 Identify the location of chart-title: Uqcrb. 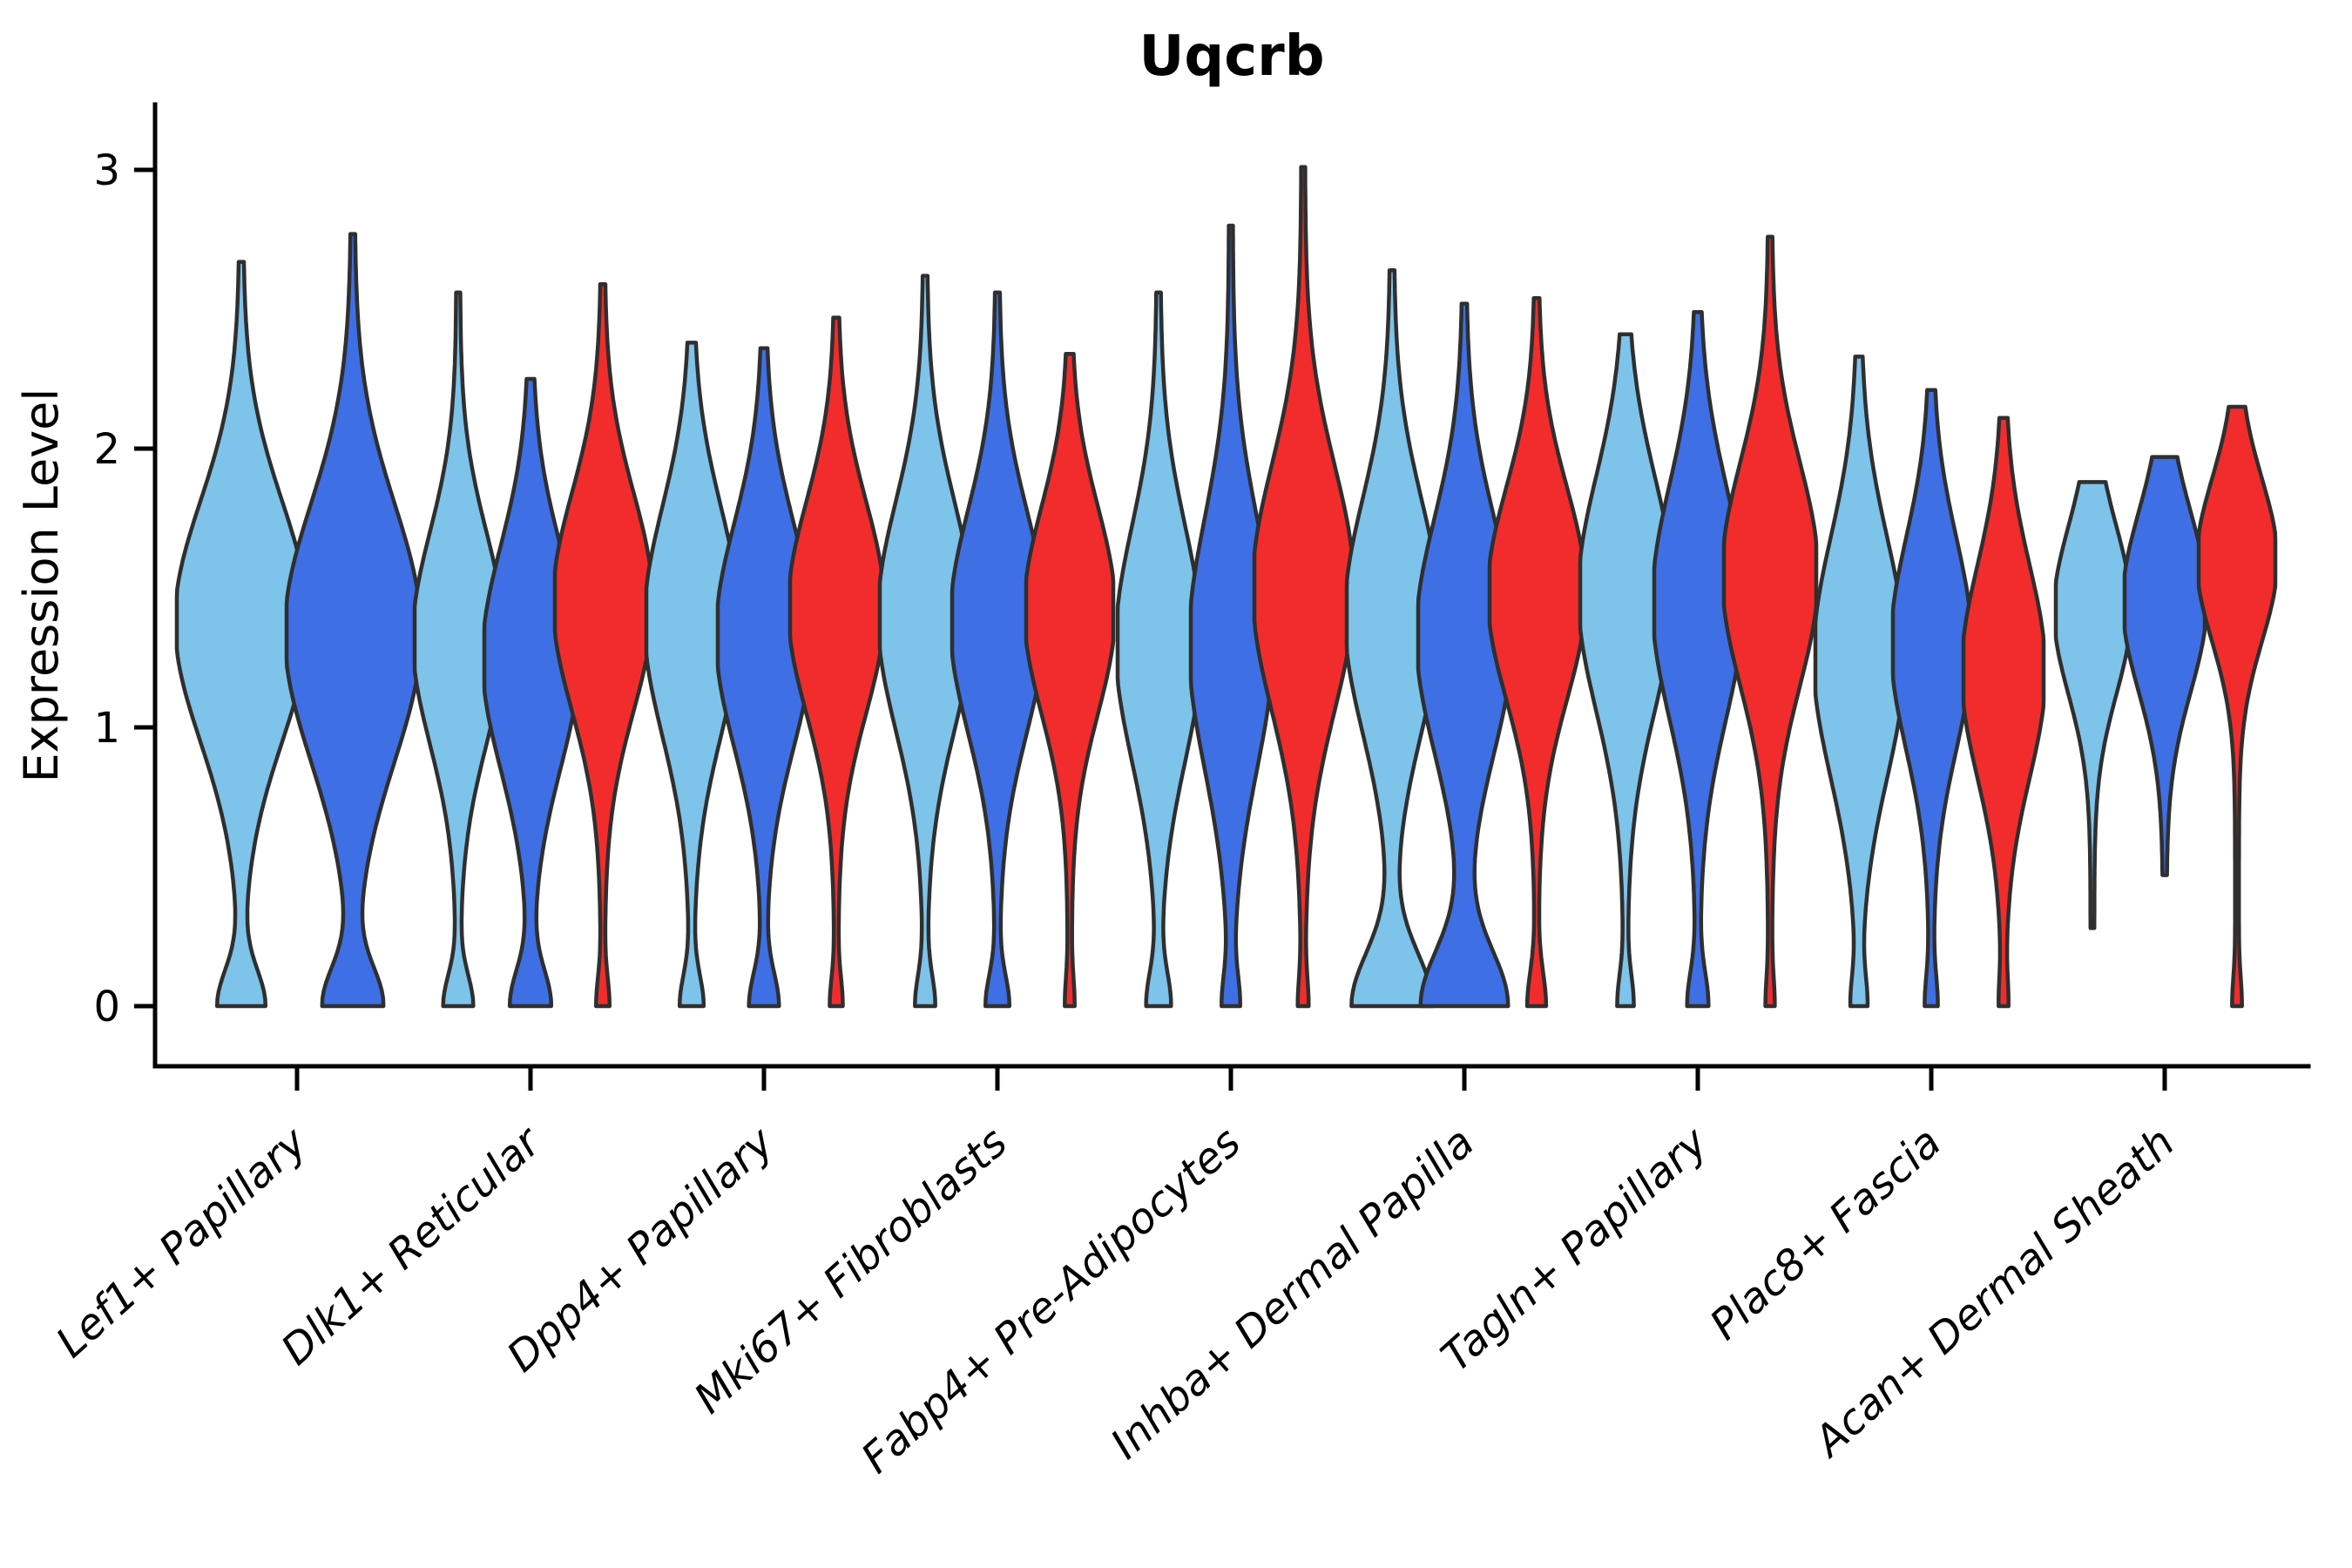
(1231, 56).